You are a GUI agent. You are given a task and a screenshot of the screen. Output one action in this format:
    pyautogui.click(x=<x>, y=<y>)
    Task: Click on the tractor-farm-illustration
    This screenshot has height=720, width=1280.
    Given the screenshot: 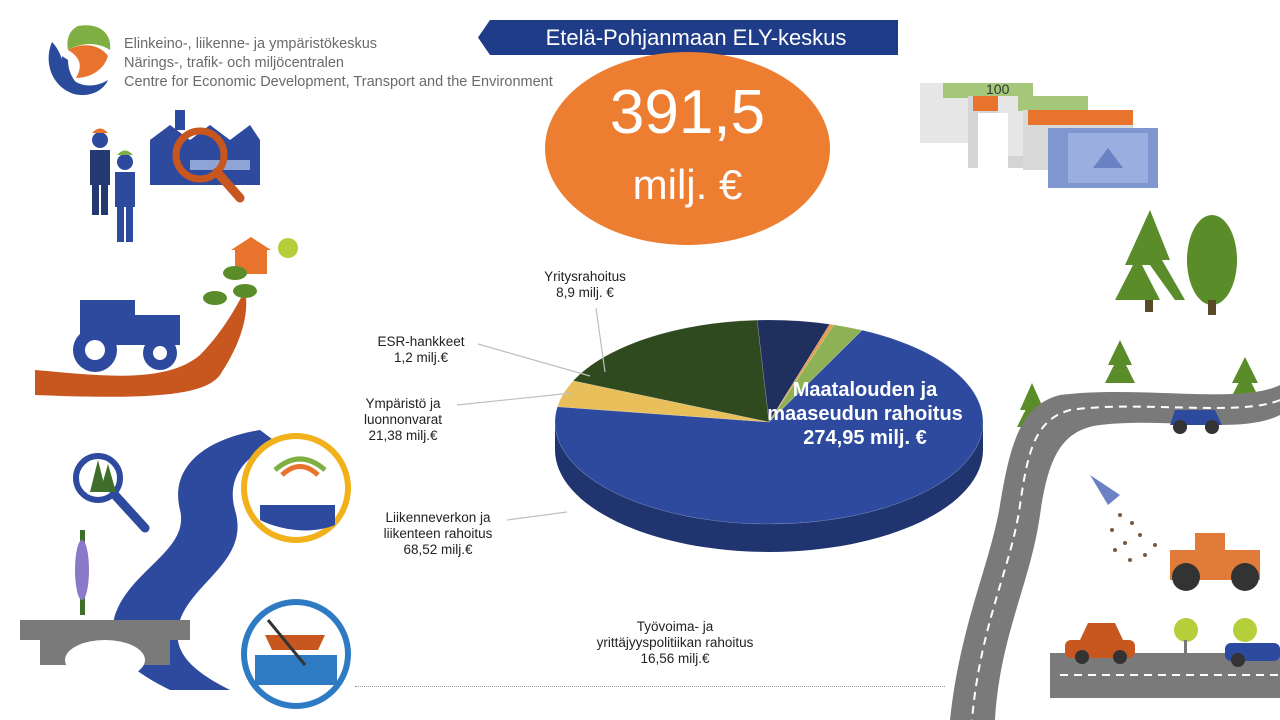 What is the action you would take?
    pyautogui.click(x=166, y=317)
    